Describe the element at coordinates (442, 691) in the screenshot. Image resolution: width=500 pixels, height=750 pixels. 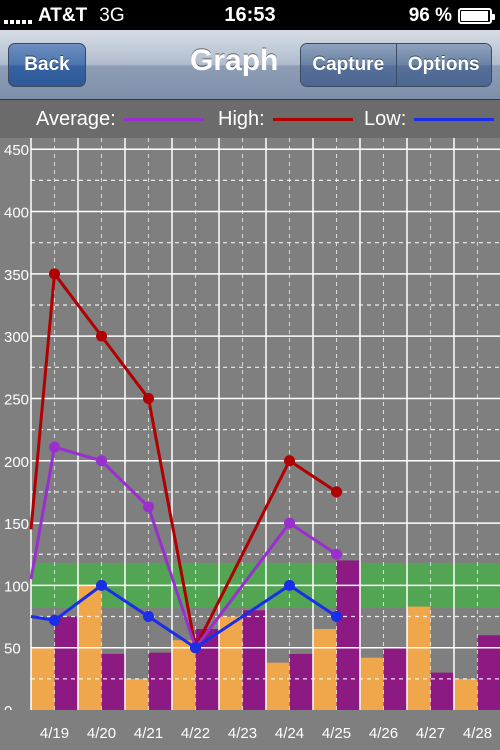
I see `bar-4/27-b` at that location.